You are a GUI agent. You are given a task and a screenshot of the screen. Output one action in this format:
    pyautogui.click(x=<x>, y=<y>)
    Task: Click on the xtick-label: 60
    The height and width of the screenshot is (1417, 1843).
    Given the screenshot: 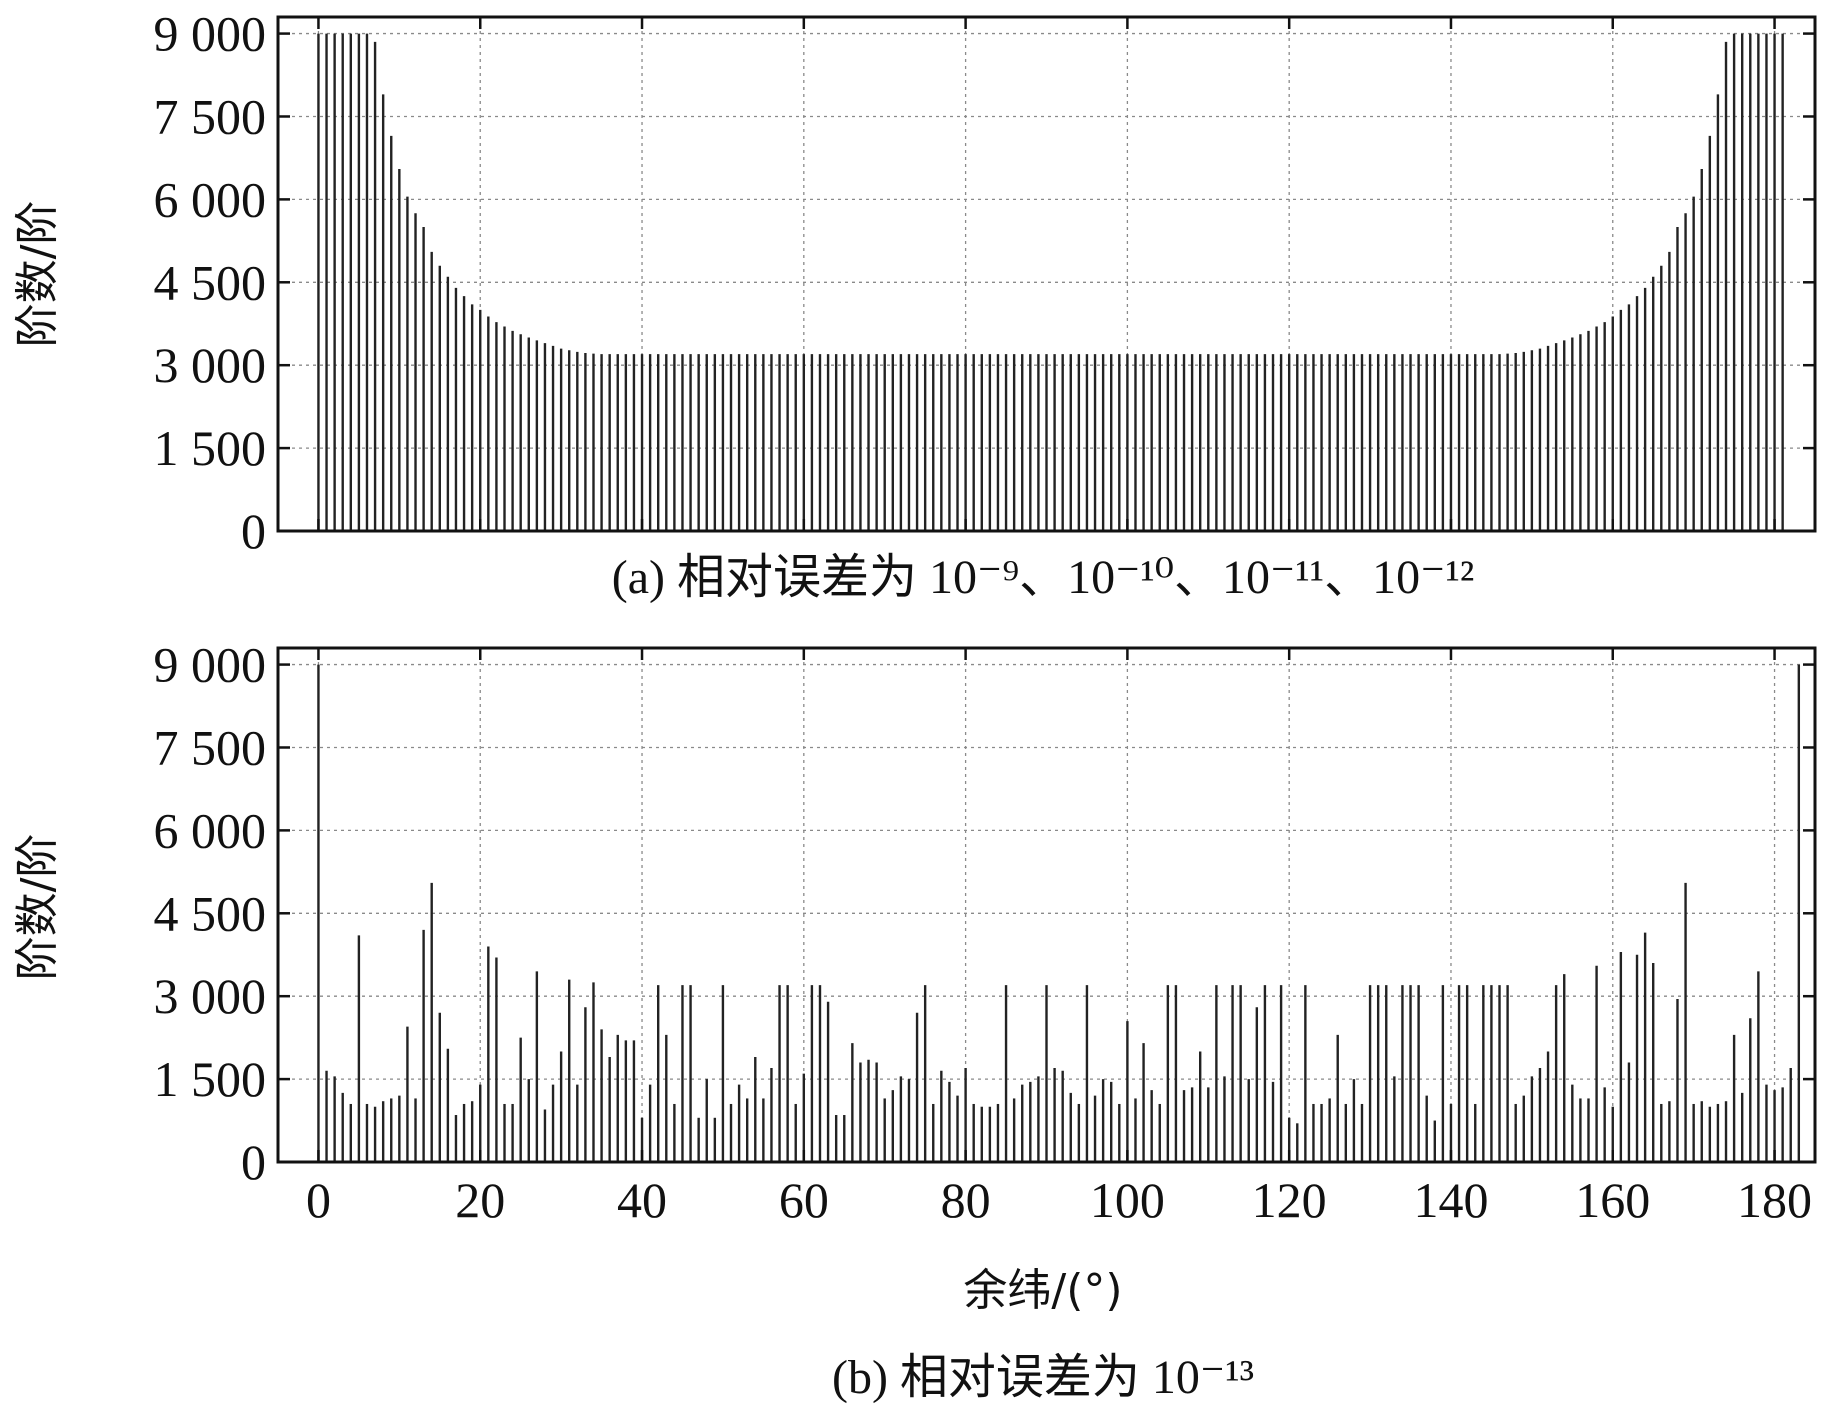 What is the action you would take?
    pyautogui.click(x=804, y=1200)
    